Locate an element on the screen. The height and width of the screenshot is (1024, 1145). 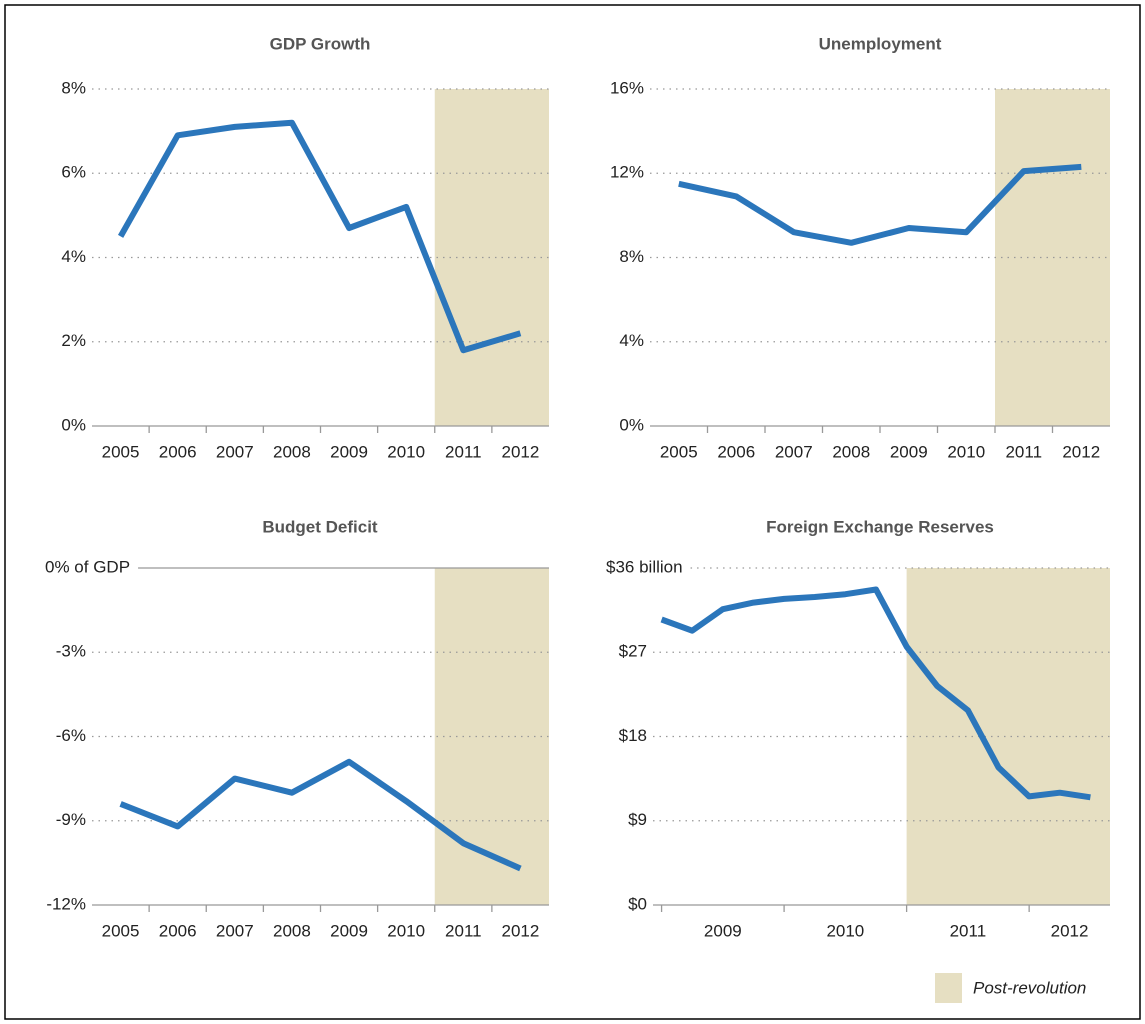
y-tick-label: $0 is located at coordinates (637, 903).